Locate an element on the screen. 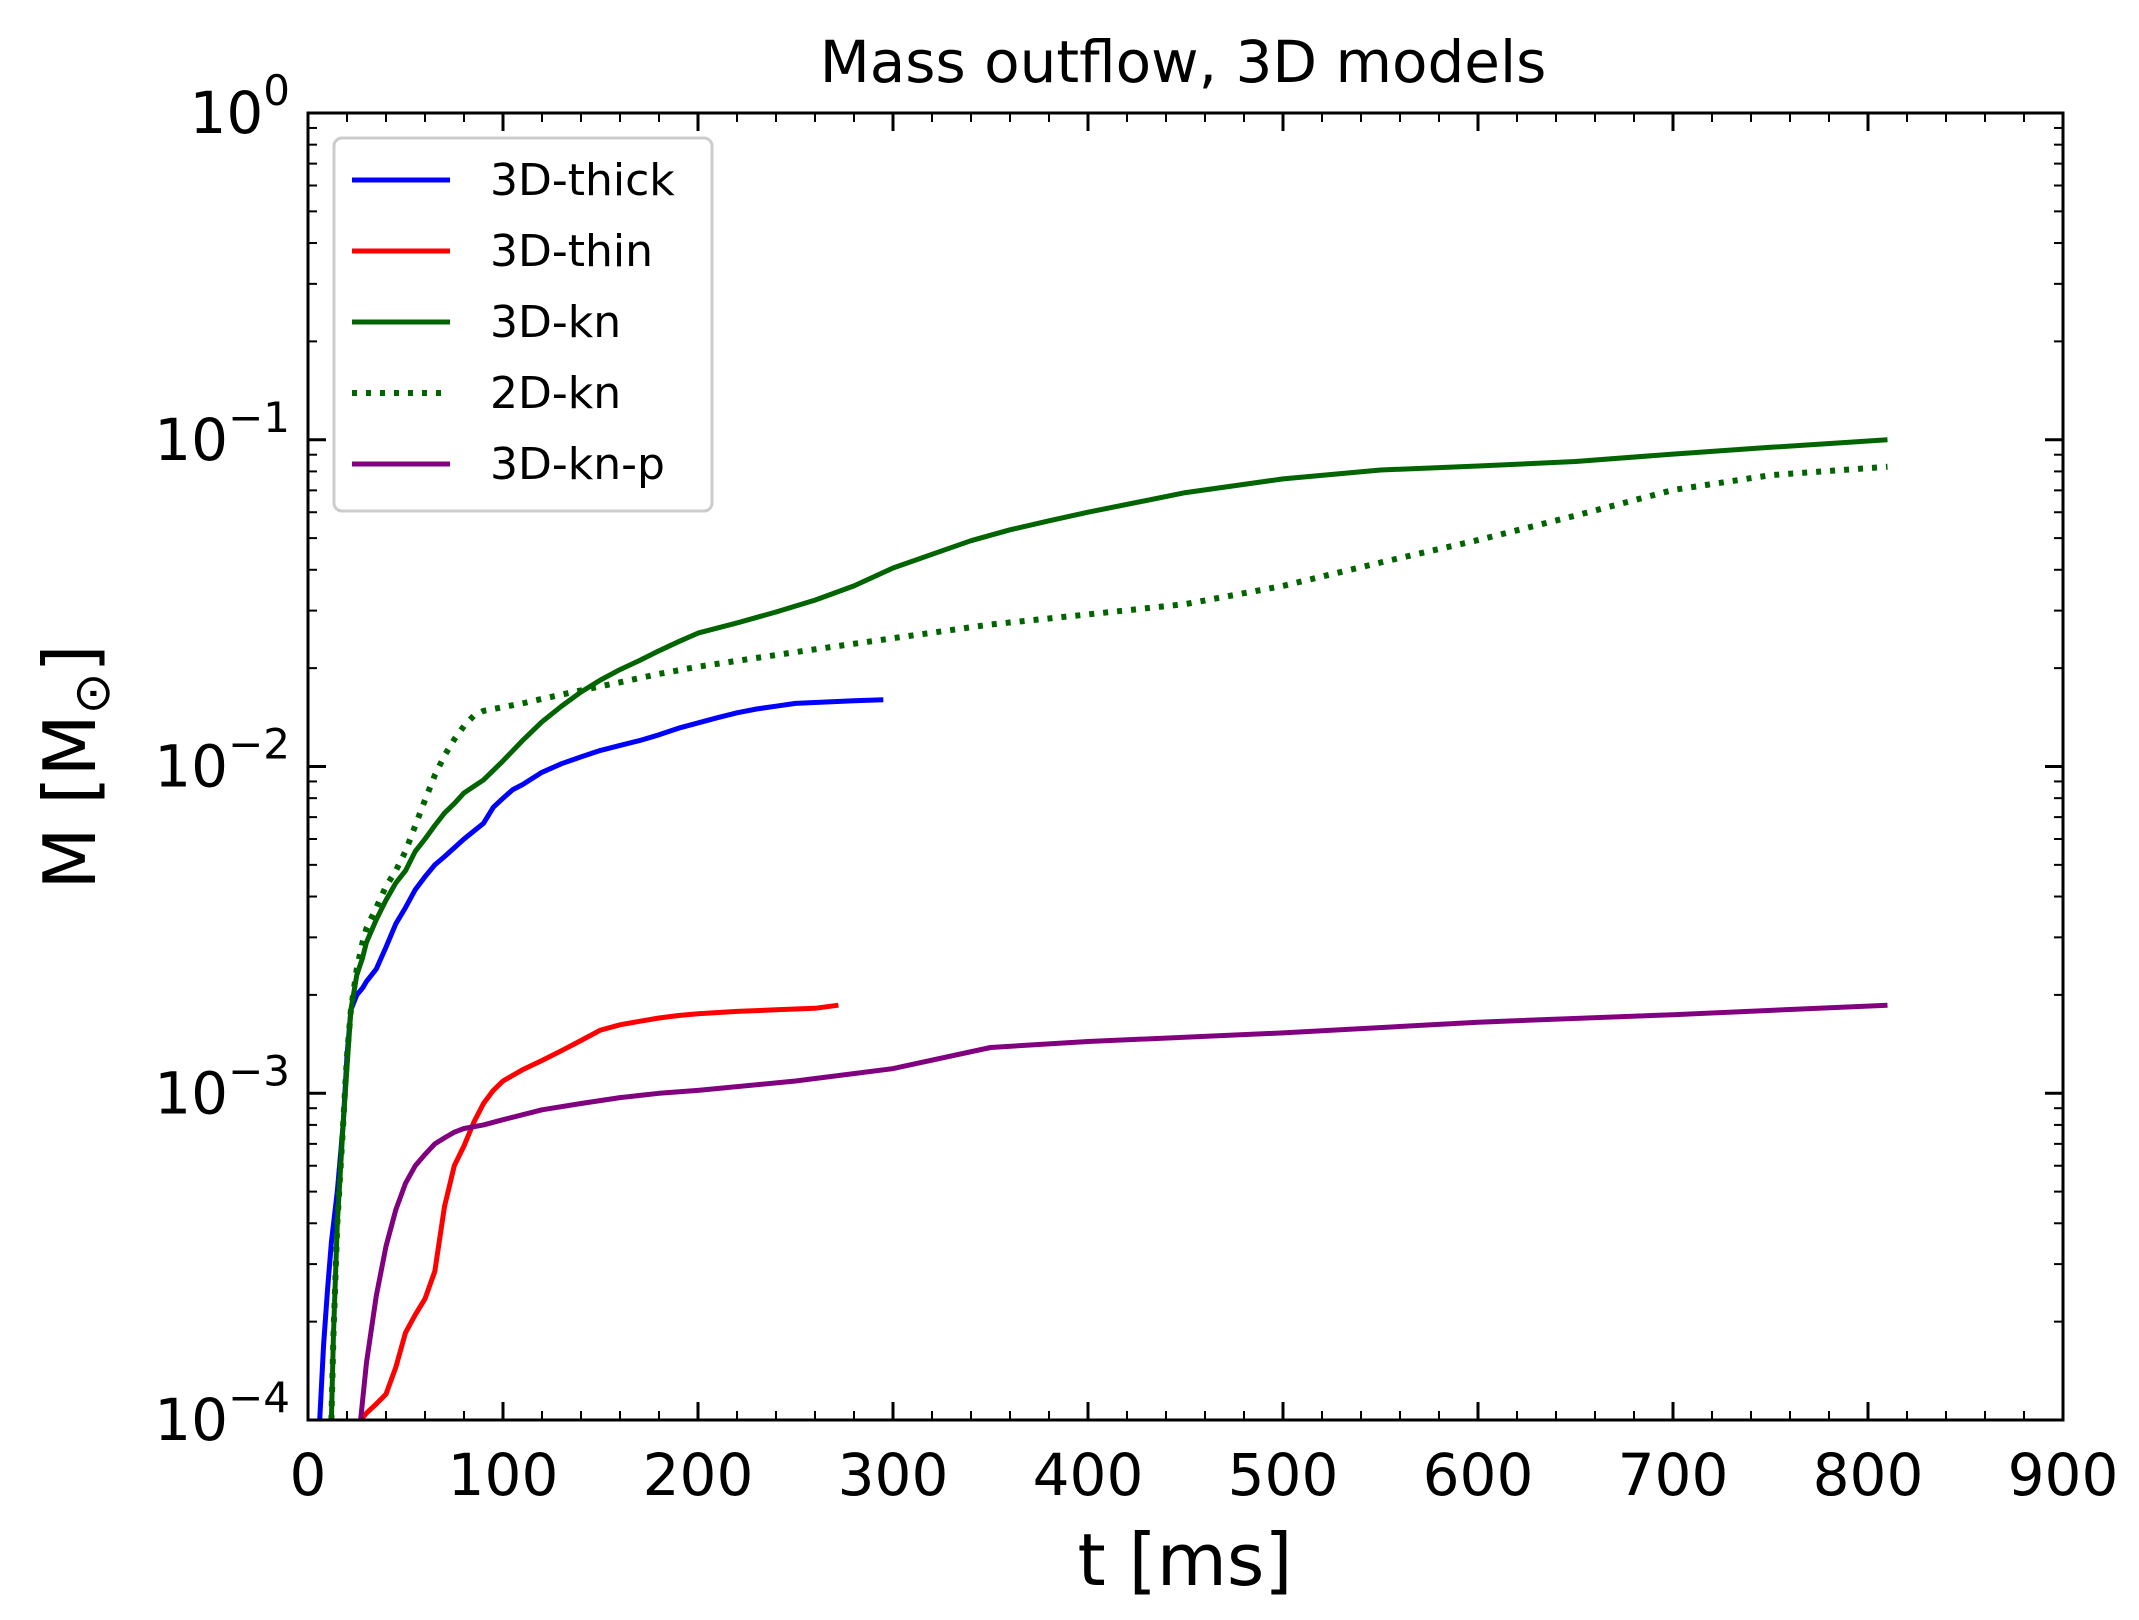  legend-box is located at coordinates (523, 324).